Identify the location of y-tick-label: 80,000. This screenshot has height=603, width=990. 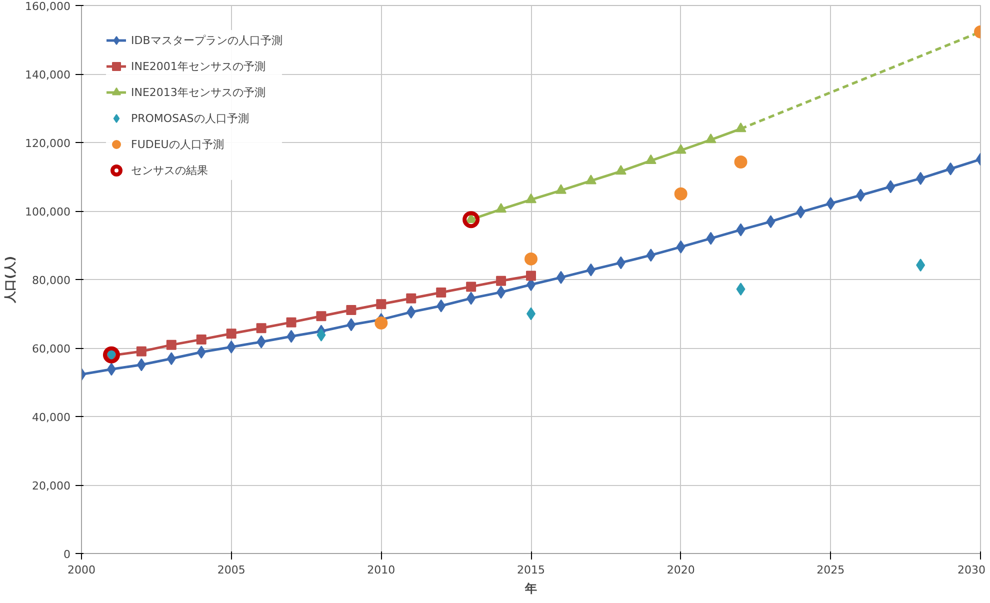
(51, 280).